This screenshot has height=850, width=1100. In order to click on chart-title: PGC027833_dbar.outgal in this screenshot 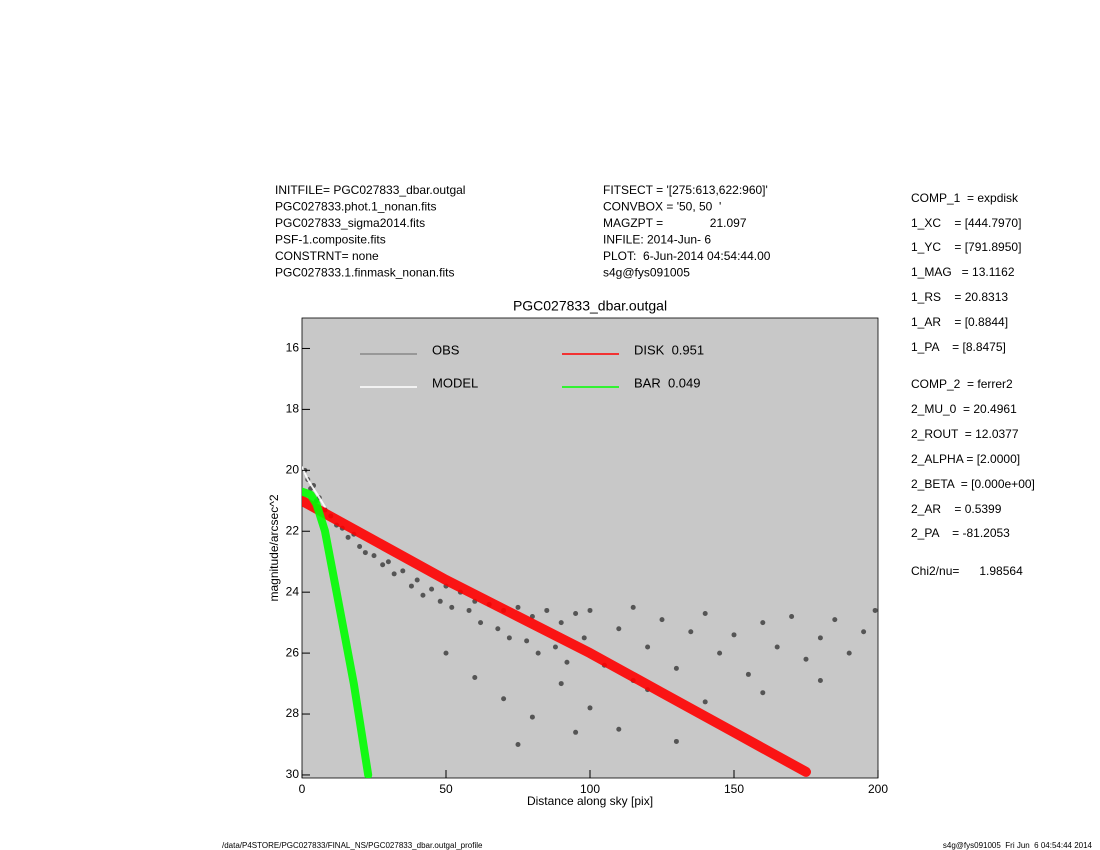, I will do `click(590, 306)`.